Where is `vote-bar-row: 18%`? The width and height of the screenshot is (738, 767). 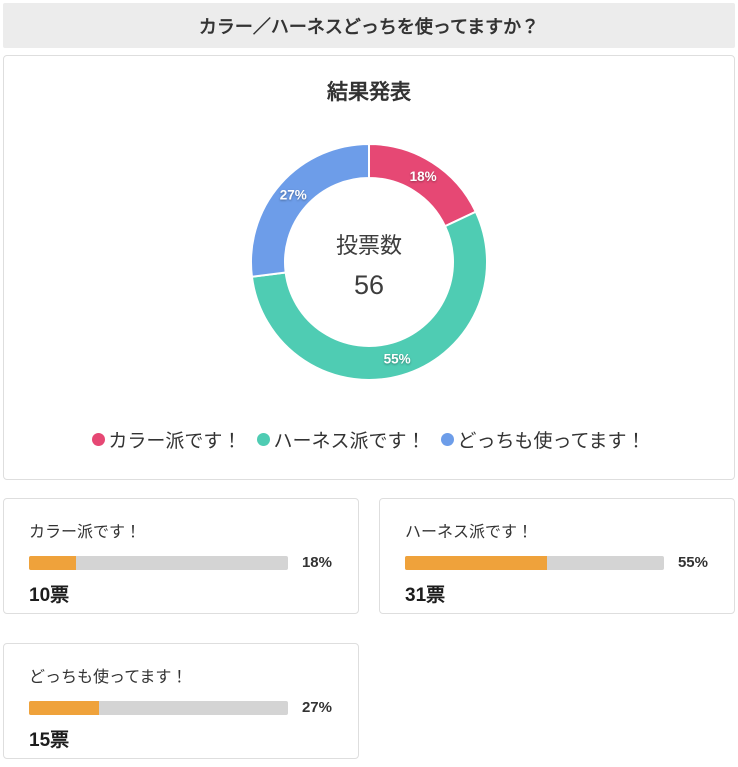 vote-bar-row: 18% is located at coordinates (180, 562).